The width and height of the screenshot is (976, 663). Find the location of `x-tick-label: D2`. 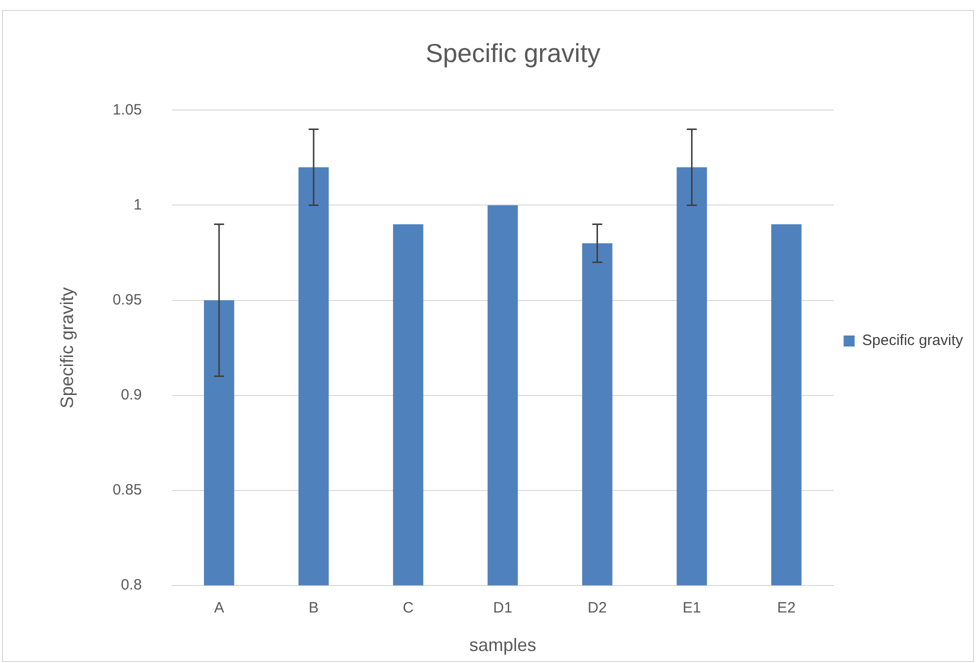

x-tick-label: D2 is located at coordinates (597, 608).